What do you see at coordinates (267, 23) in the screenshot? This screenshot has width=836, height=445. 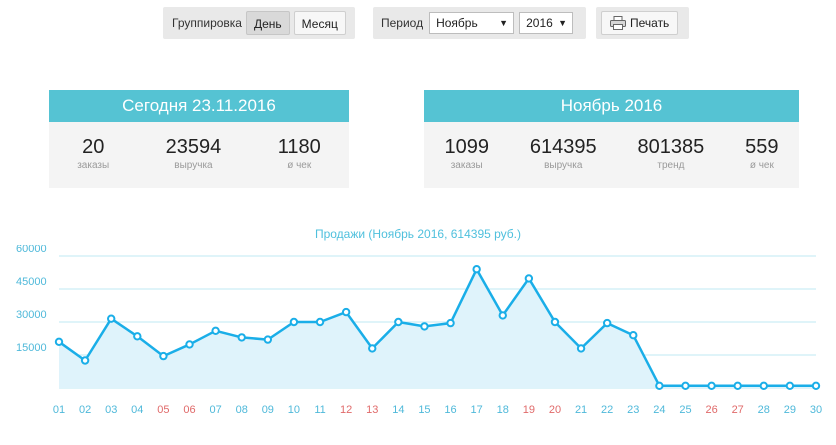 I see `group-by-day-button: День` at bounding box center [267, 23].